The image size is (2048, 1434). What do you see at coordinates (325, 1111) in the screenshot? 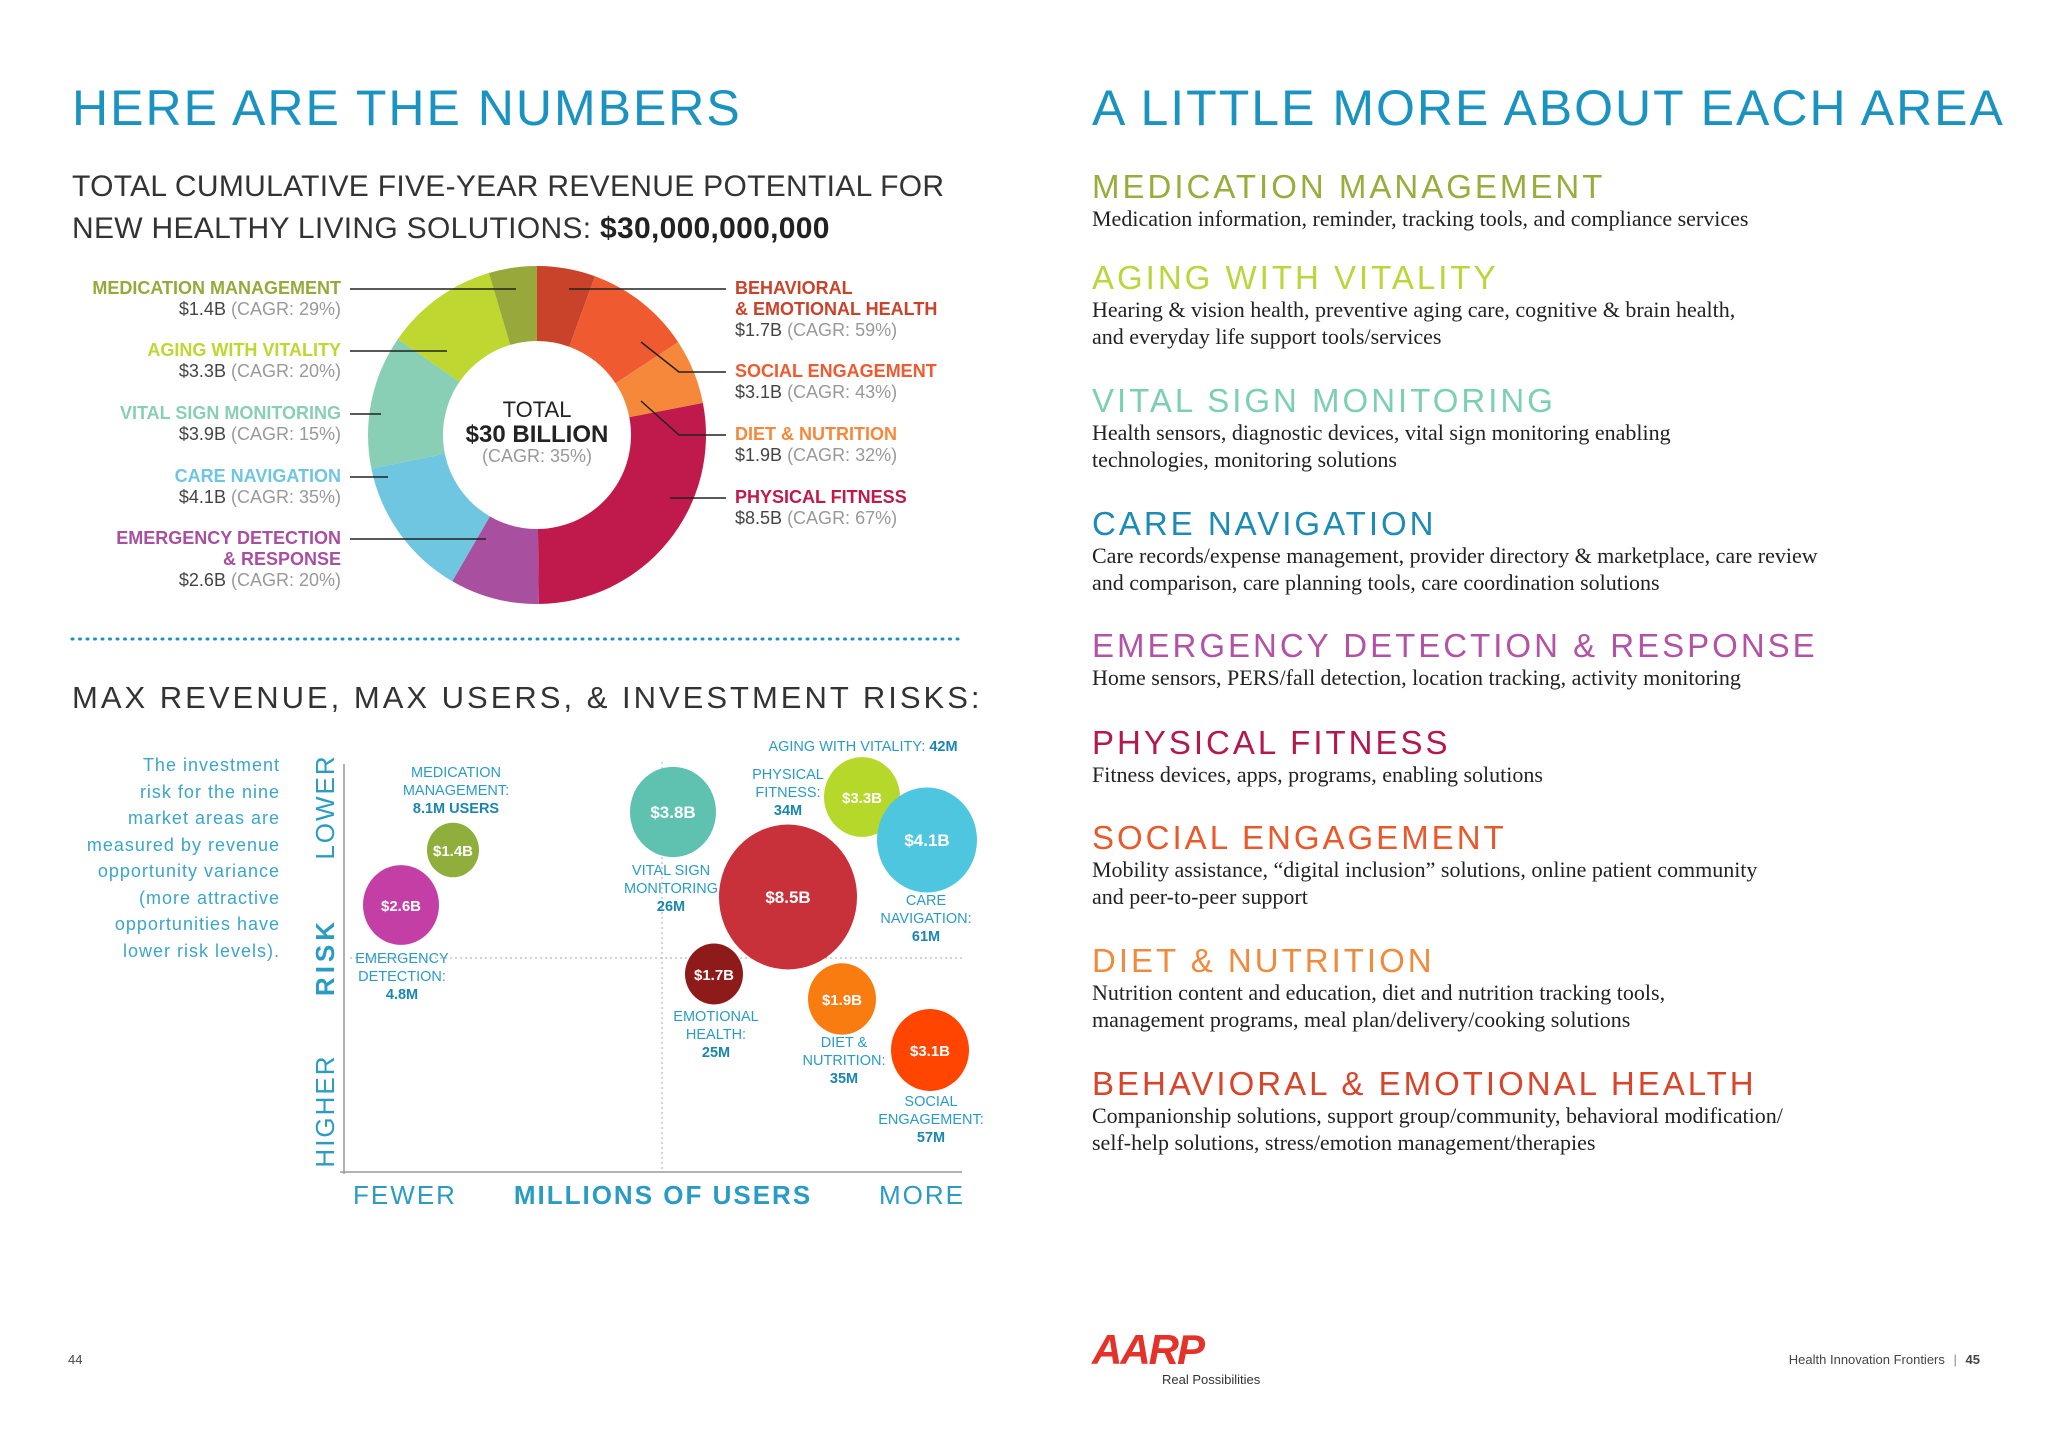
I see `y-axis-bottom-label: HIGHER` at bounding box center [325, 1111].